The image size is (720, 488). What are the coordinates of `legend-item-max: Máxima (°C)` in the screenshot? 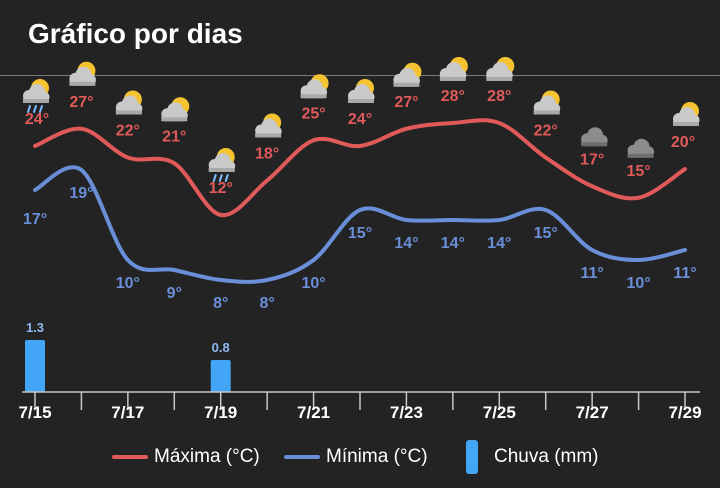 It's located at (186, 457).